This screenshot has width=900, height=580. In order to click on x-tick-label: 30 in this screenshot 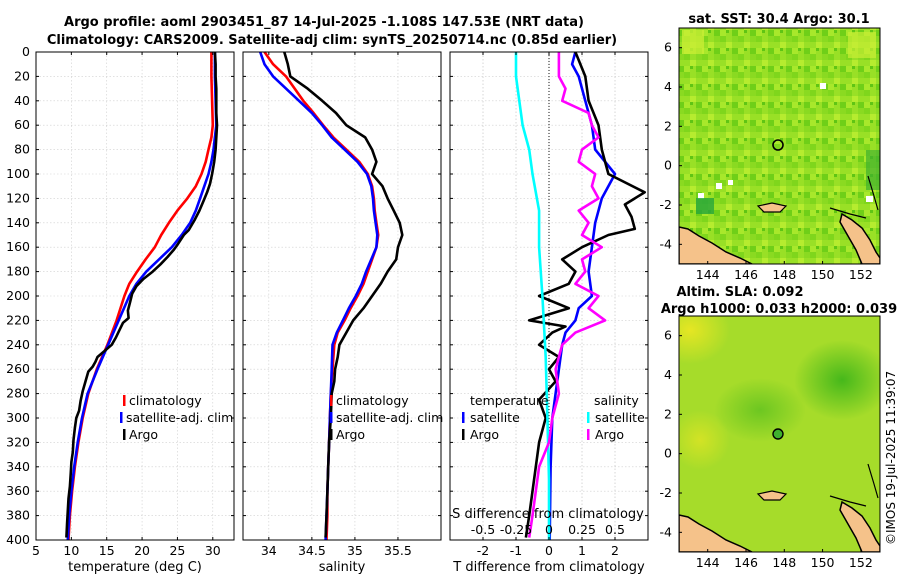, I will do `click(213, 550)`.